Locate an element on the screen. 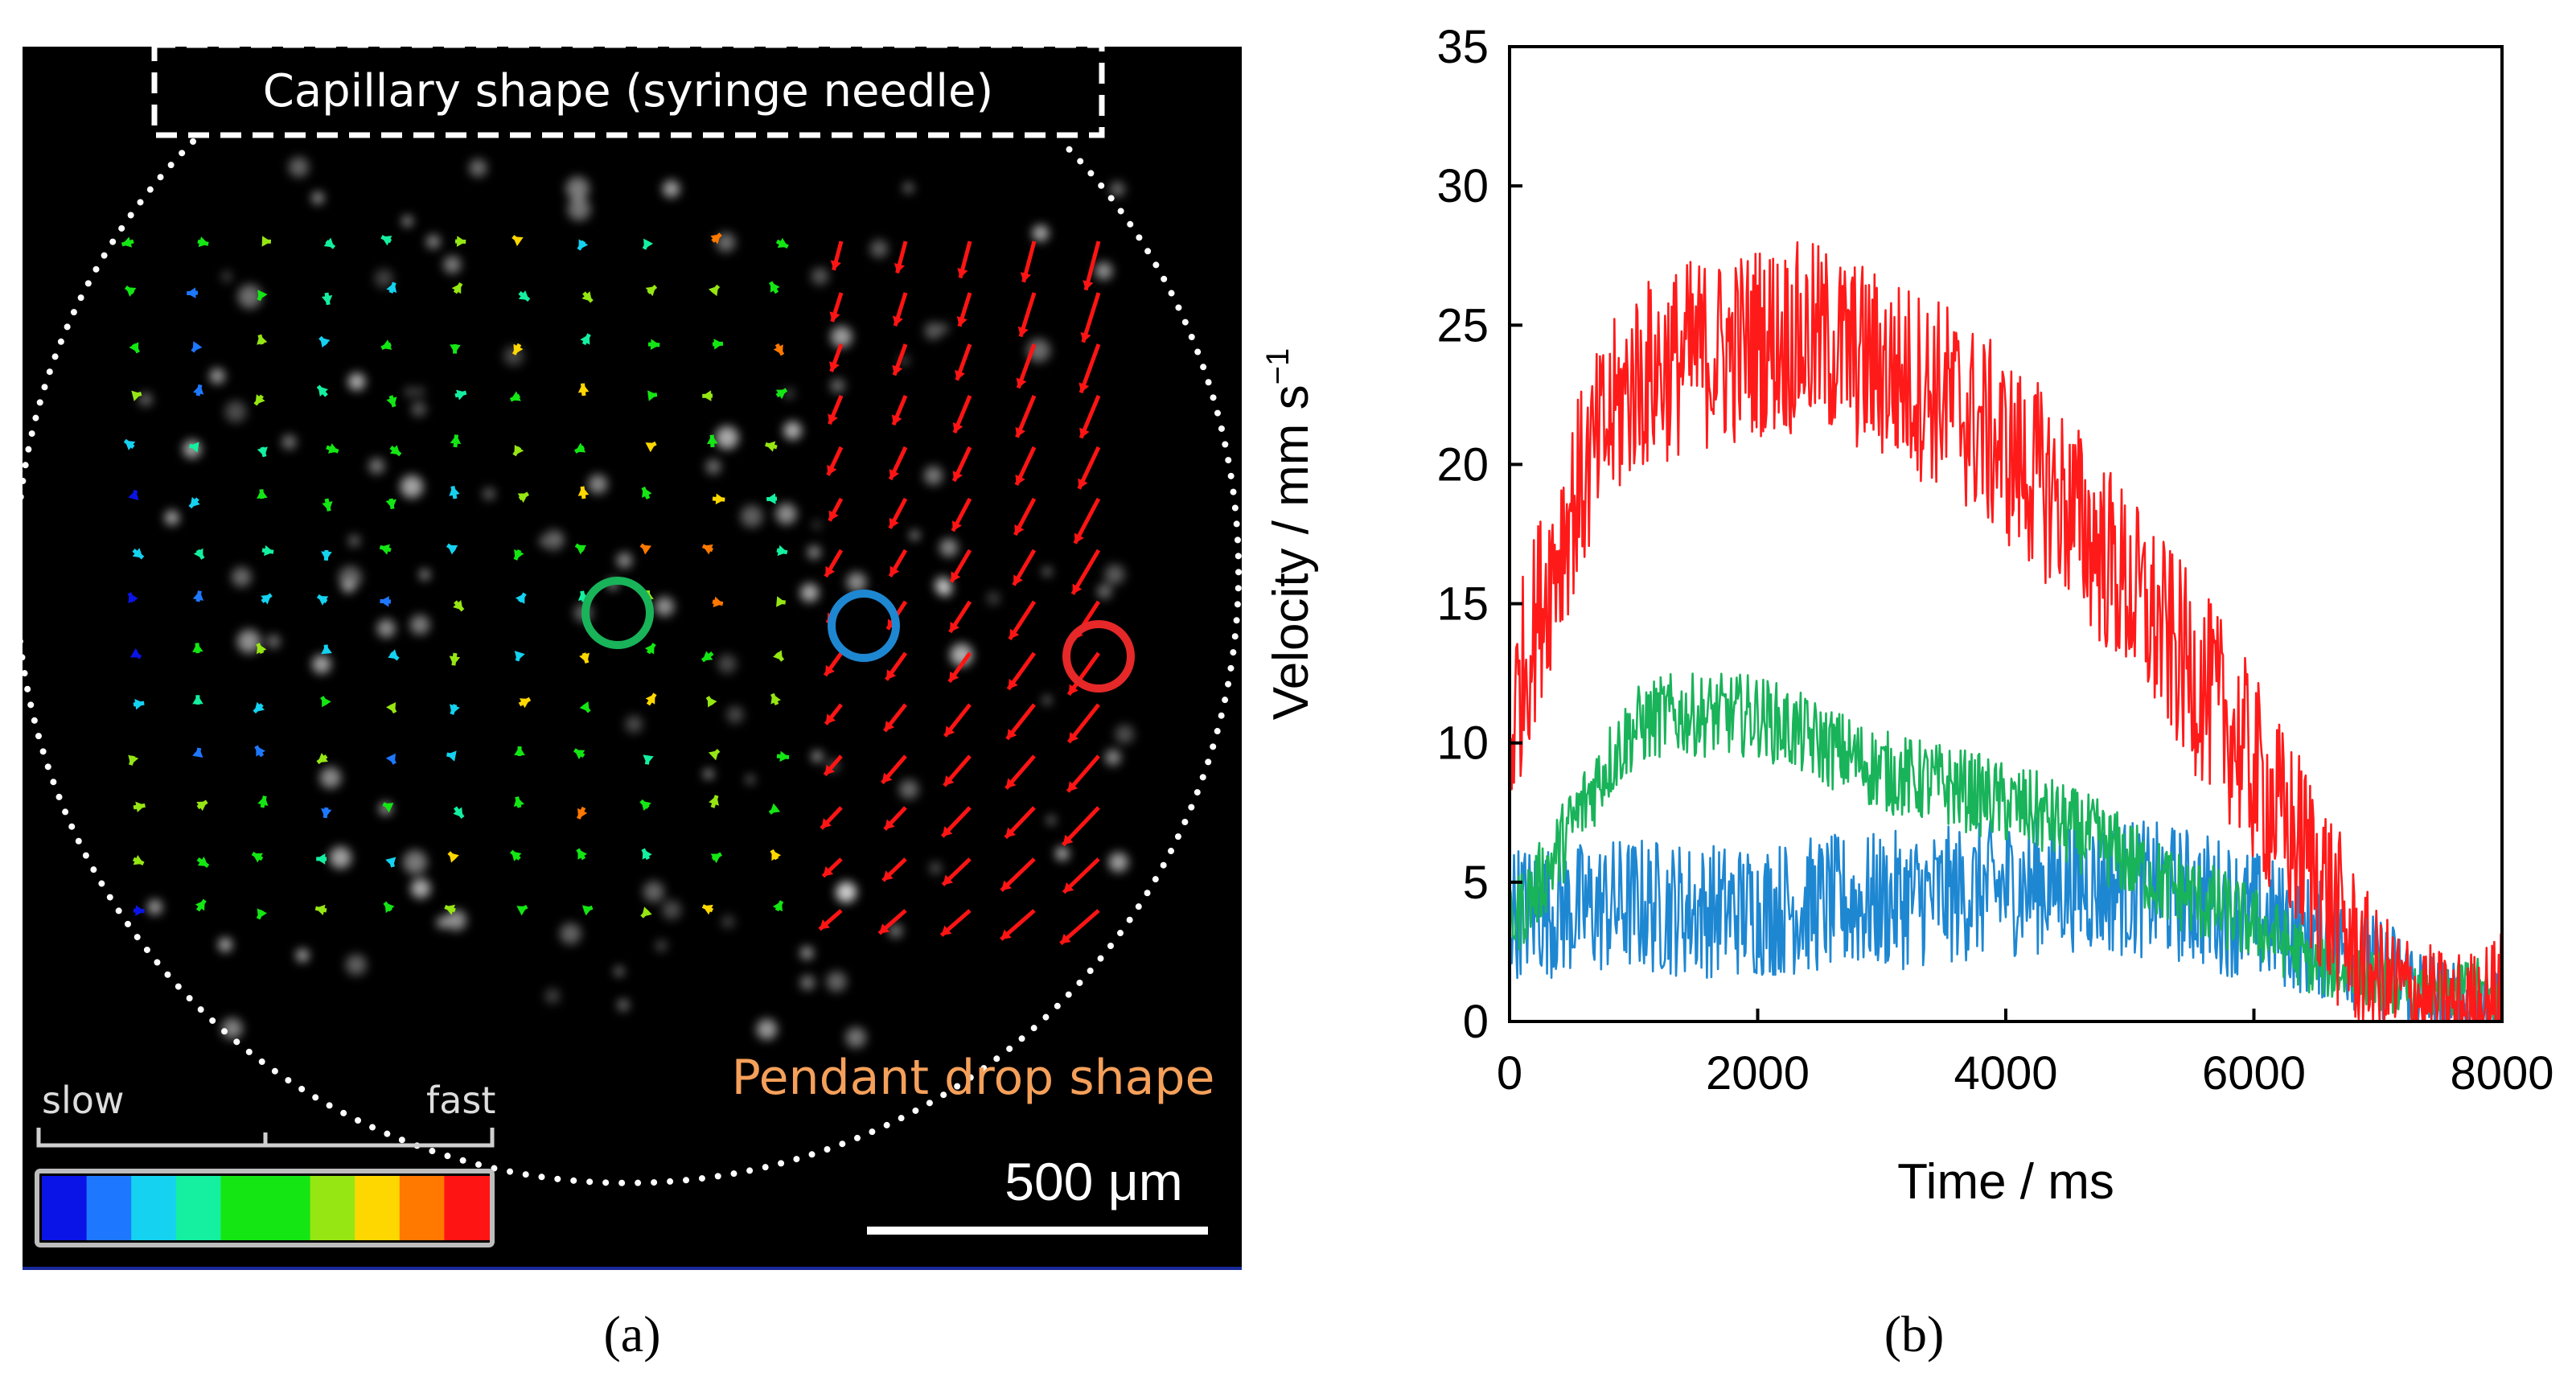 The width and height of the screenshot is (2576, 1381). y-tick-label: 20 is located at coordinates (1462, 464).